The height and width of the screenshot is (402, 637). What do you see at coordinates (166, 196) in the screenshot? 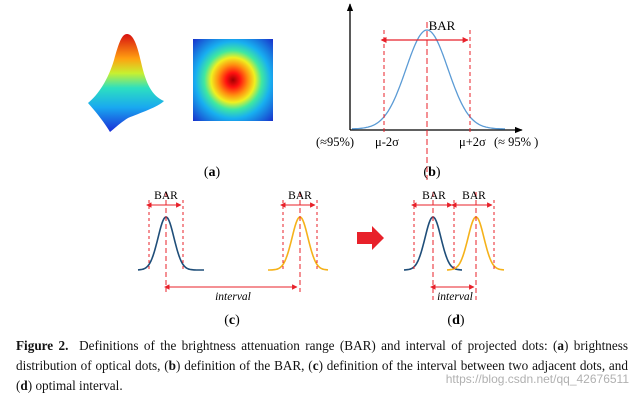
I see `bar-label-c1: BAR` at bounding box center [166, 196].